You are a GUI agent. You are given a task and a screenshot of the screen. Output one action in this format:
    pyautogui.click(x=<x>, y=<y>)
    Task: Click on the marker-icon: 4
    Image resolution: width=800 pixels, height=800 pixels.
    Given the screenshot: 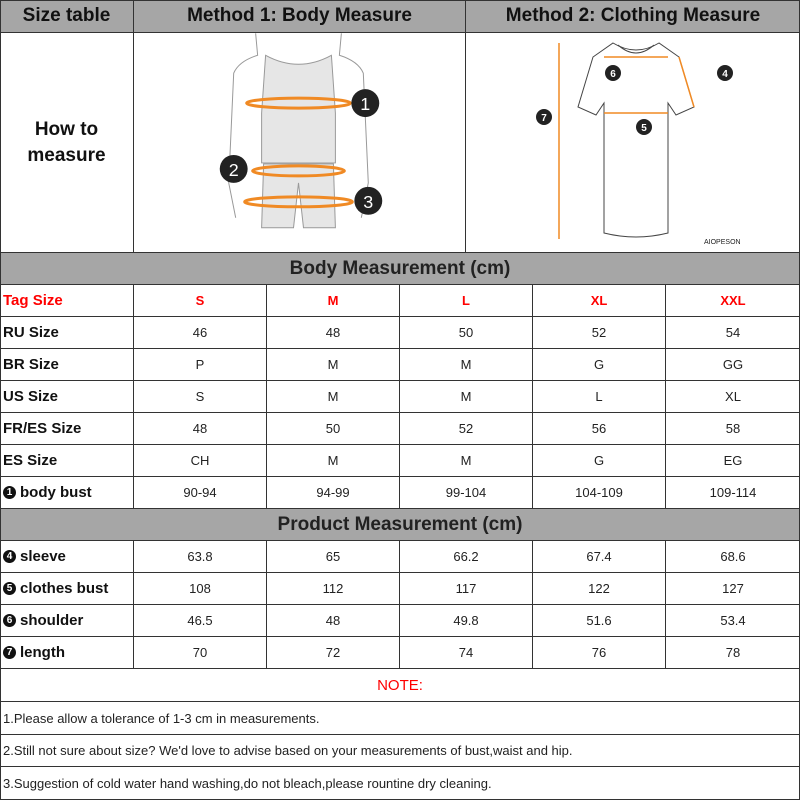 What is the action you would take?
    pyautogui.click(x=9, y=556)
    